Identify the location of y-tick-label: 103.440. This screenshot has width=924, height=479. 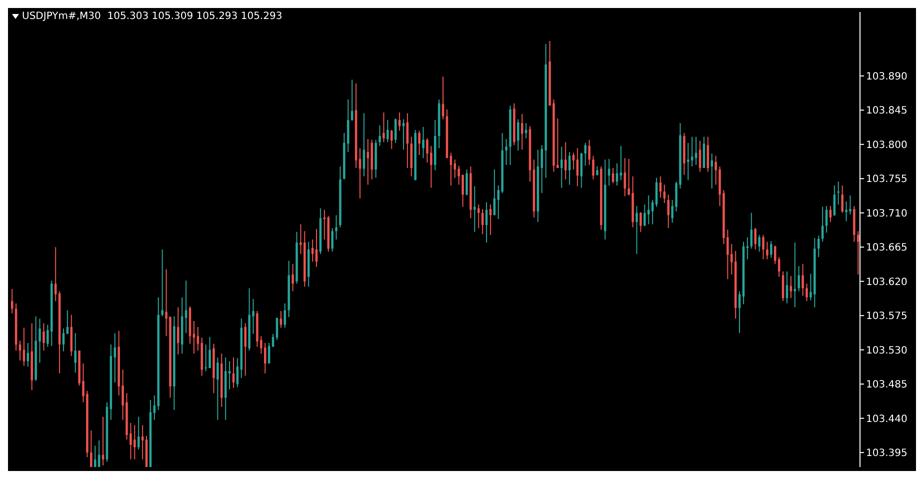
(887, 419).